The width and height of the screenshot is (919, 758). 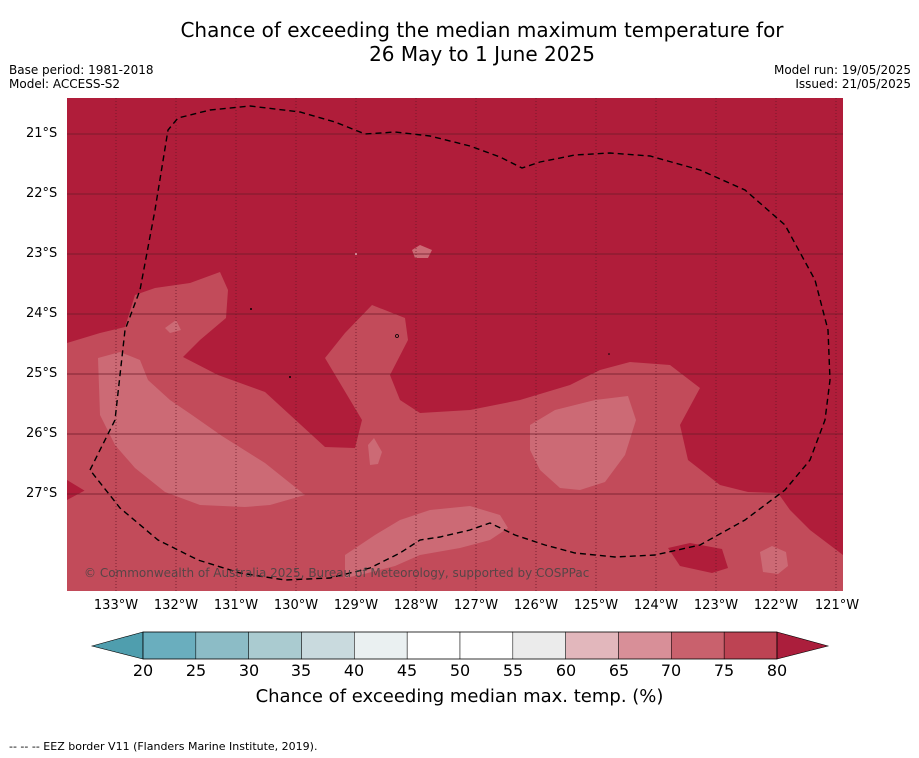 What do you see at coordinates (776, 605) in the screenshot?
I see `lon-label: 122°W` at bounding box center [776, 605].